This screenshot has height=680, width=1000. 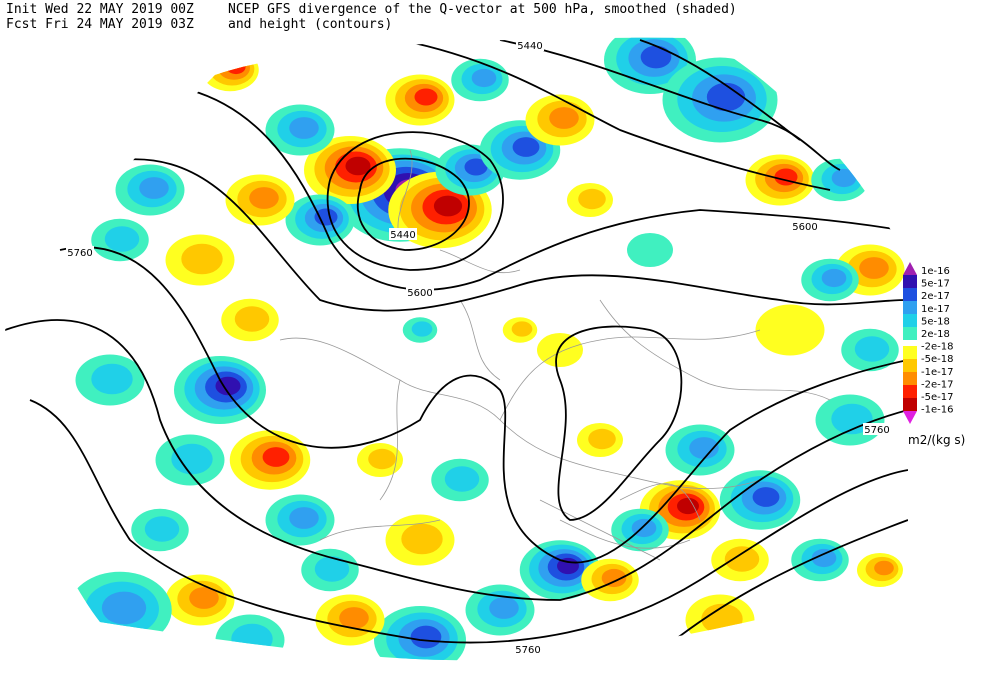 I want to click on colorbar-label: -1e-16, so click(x=937, y=410).